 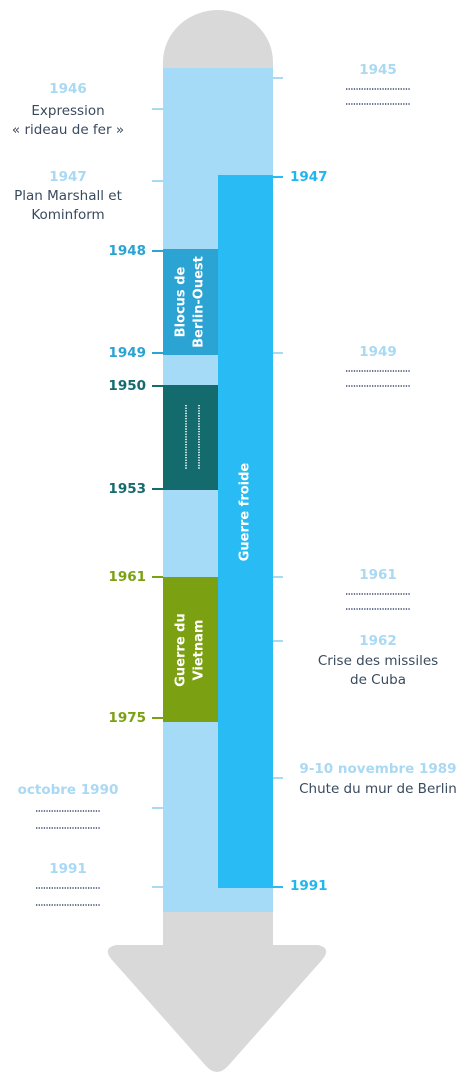 What do you see at coordinates (245, 512) in the screenshot?
I see `bar-label: Guerre froide` at bounding box center [245, 512].